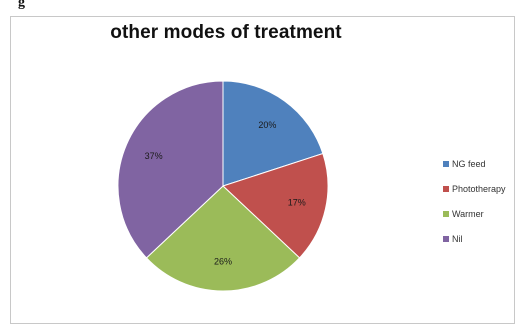  What do you see at coordinates (479, 238) in the screenshot?
I see `legend-item-nil: Nil` at bounding box center [479, 238].